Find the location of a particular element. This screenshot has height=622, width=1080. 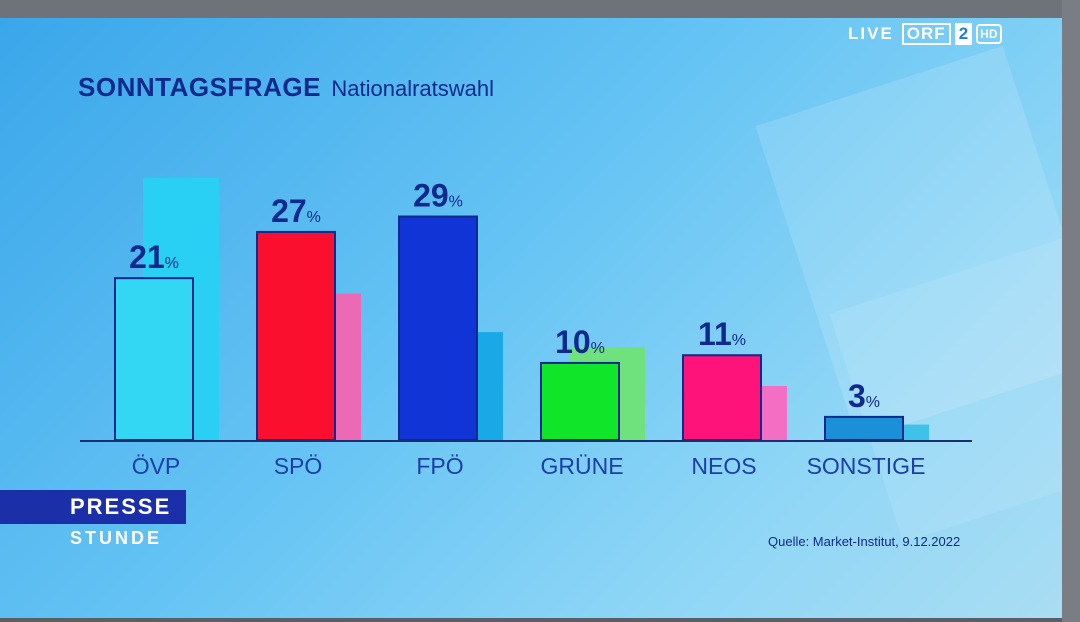

tv-bezel-right is located at coordinates (1071, 311).